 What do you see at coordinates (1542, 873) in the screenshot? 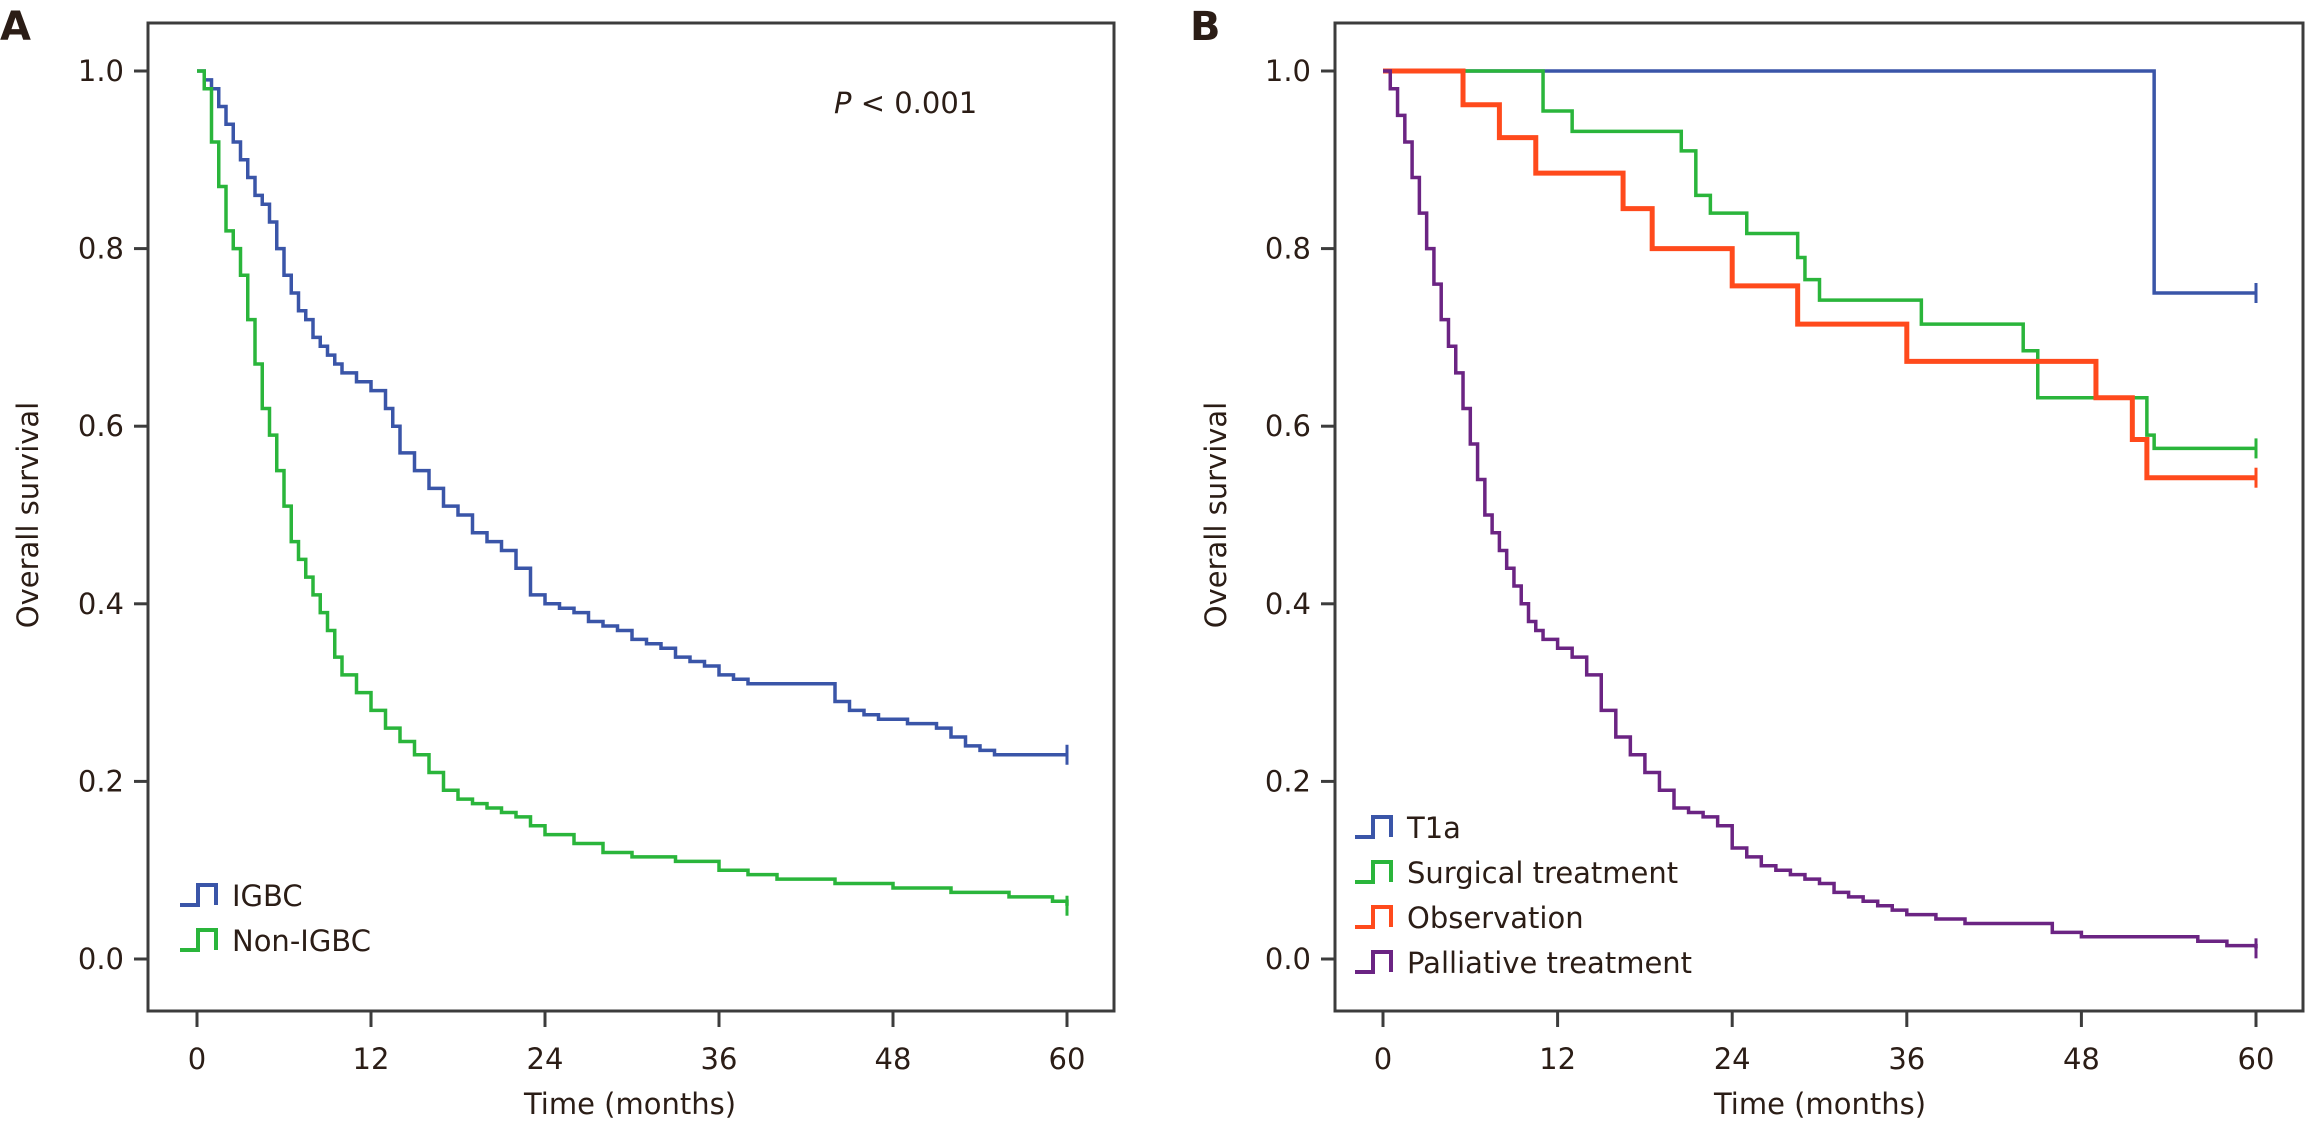
I see `panel-b-legend-label-surgical-treatment: Surgical treatment` at bounding box center [1542, 873].